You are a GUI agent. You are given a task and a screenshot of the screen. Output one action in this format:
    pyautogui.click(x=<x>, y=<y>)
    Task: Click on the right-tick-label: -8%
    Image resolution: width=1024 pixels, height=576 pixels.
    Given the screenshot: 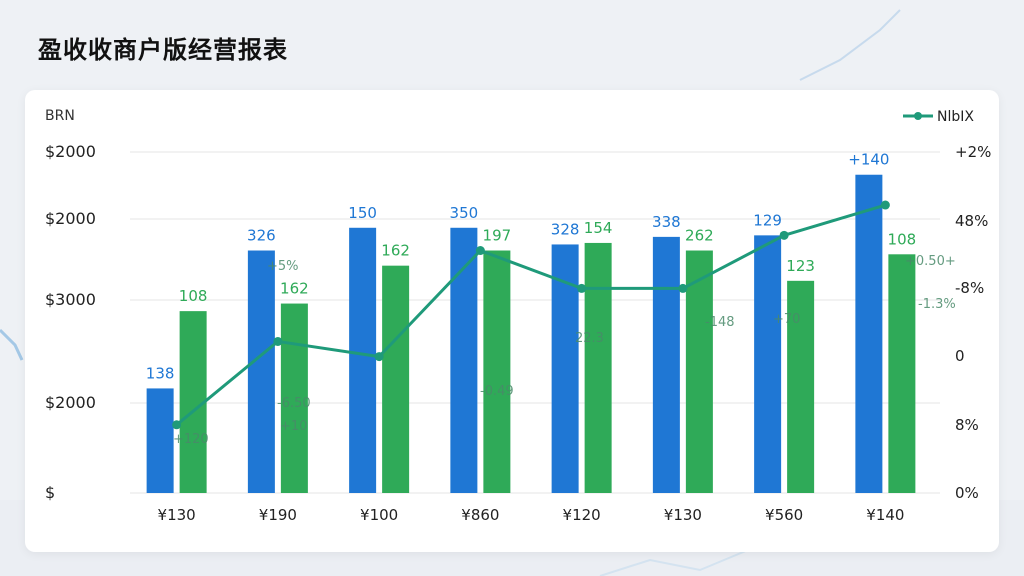 What is the action you would take?
    pyautogui.click(x=969, y=288)
    